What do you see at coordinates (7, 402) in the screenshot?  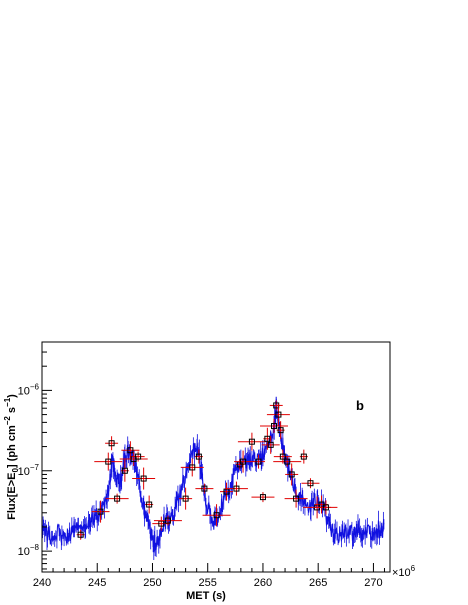 I see `ylabel-sup2: −1` at bounding box center [7, 402].